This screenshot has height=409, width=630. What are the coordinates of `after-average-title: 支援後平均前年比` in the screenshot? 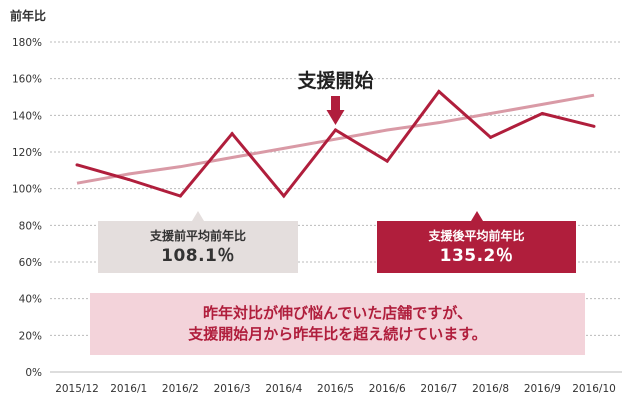 It's located at (476, 236).